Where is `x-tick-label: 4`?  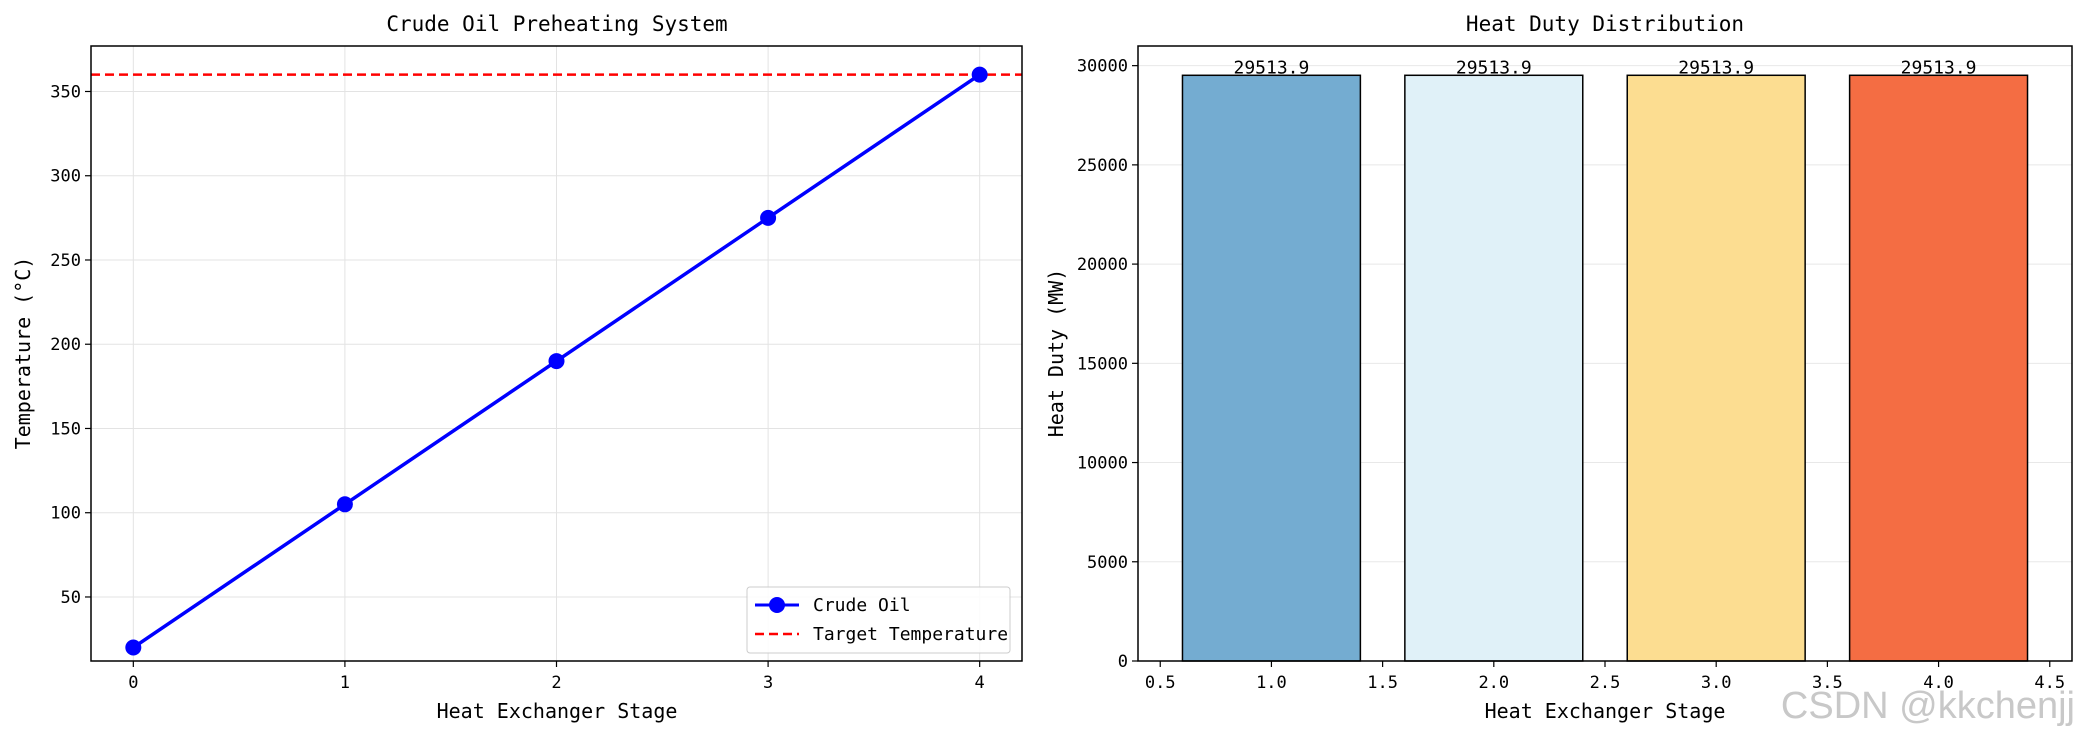
x-tick-label: 4 is located at coordinates (980, 683).